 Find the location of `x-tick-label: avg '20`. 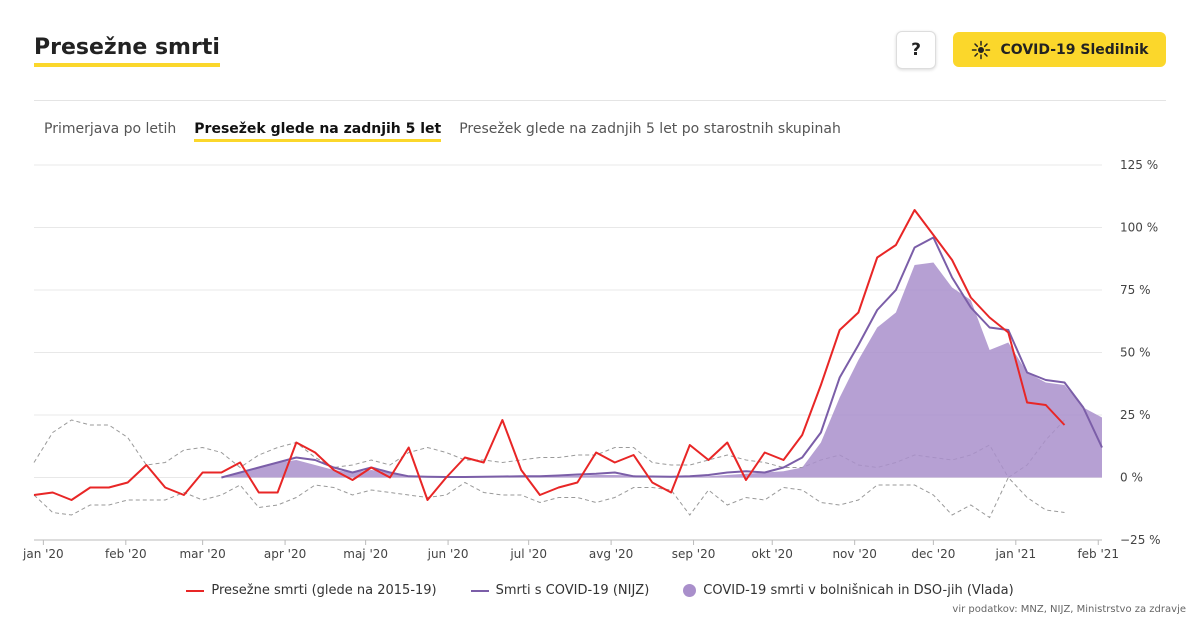

x-tick-label: avg '20 is located at coordinates (611, 554).